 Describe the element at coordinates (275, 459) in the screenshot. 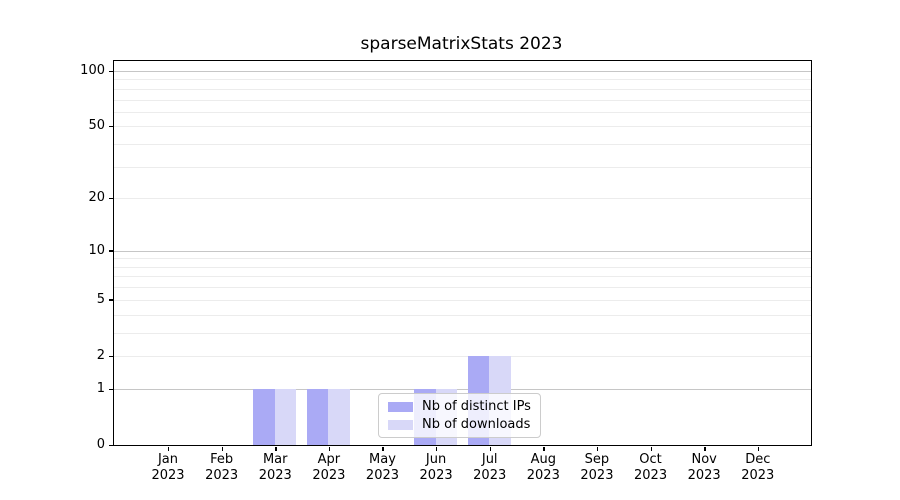

I see `x-tick-month: Mar` at that location.